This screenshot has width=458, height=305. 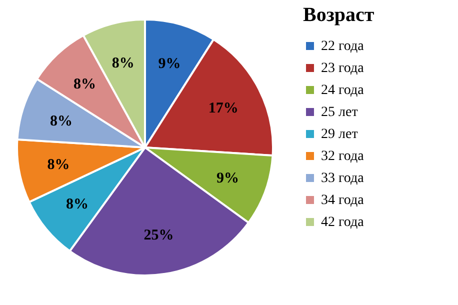 What do you see at coordinates (343, 200) in the screenshot?
I see `legend-label: 34 года` at bounding box center [343, 200].